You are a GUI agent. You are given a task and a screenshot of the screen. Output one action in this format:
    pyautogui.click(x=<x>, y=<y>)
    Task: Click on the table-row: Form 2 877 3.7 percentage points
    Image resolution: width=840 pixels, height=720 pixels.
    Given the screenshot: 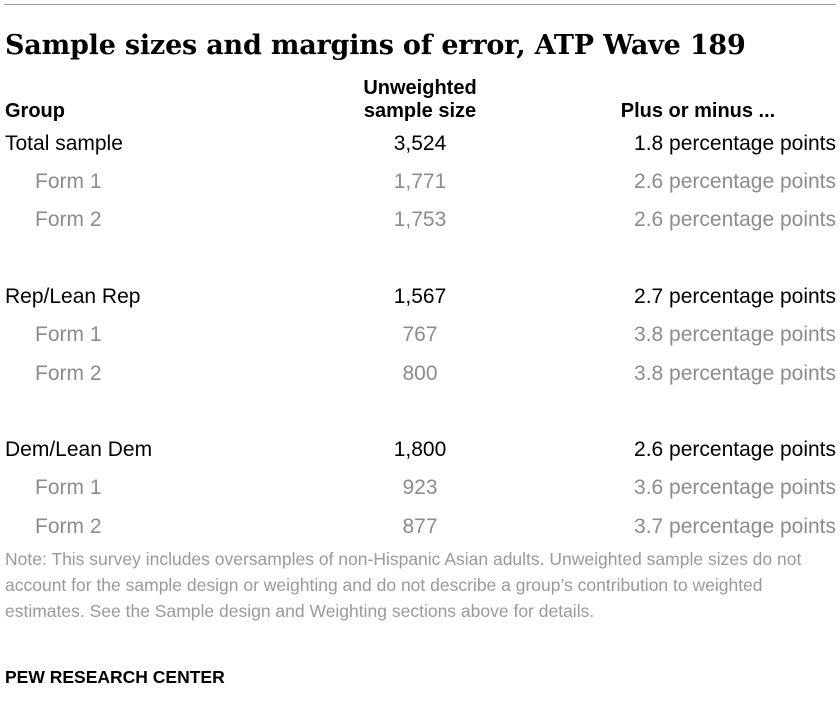 What is the action you would take?
    pyautogui.click(x=420, y=527)
    